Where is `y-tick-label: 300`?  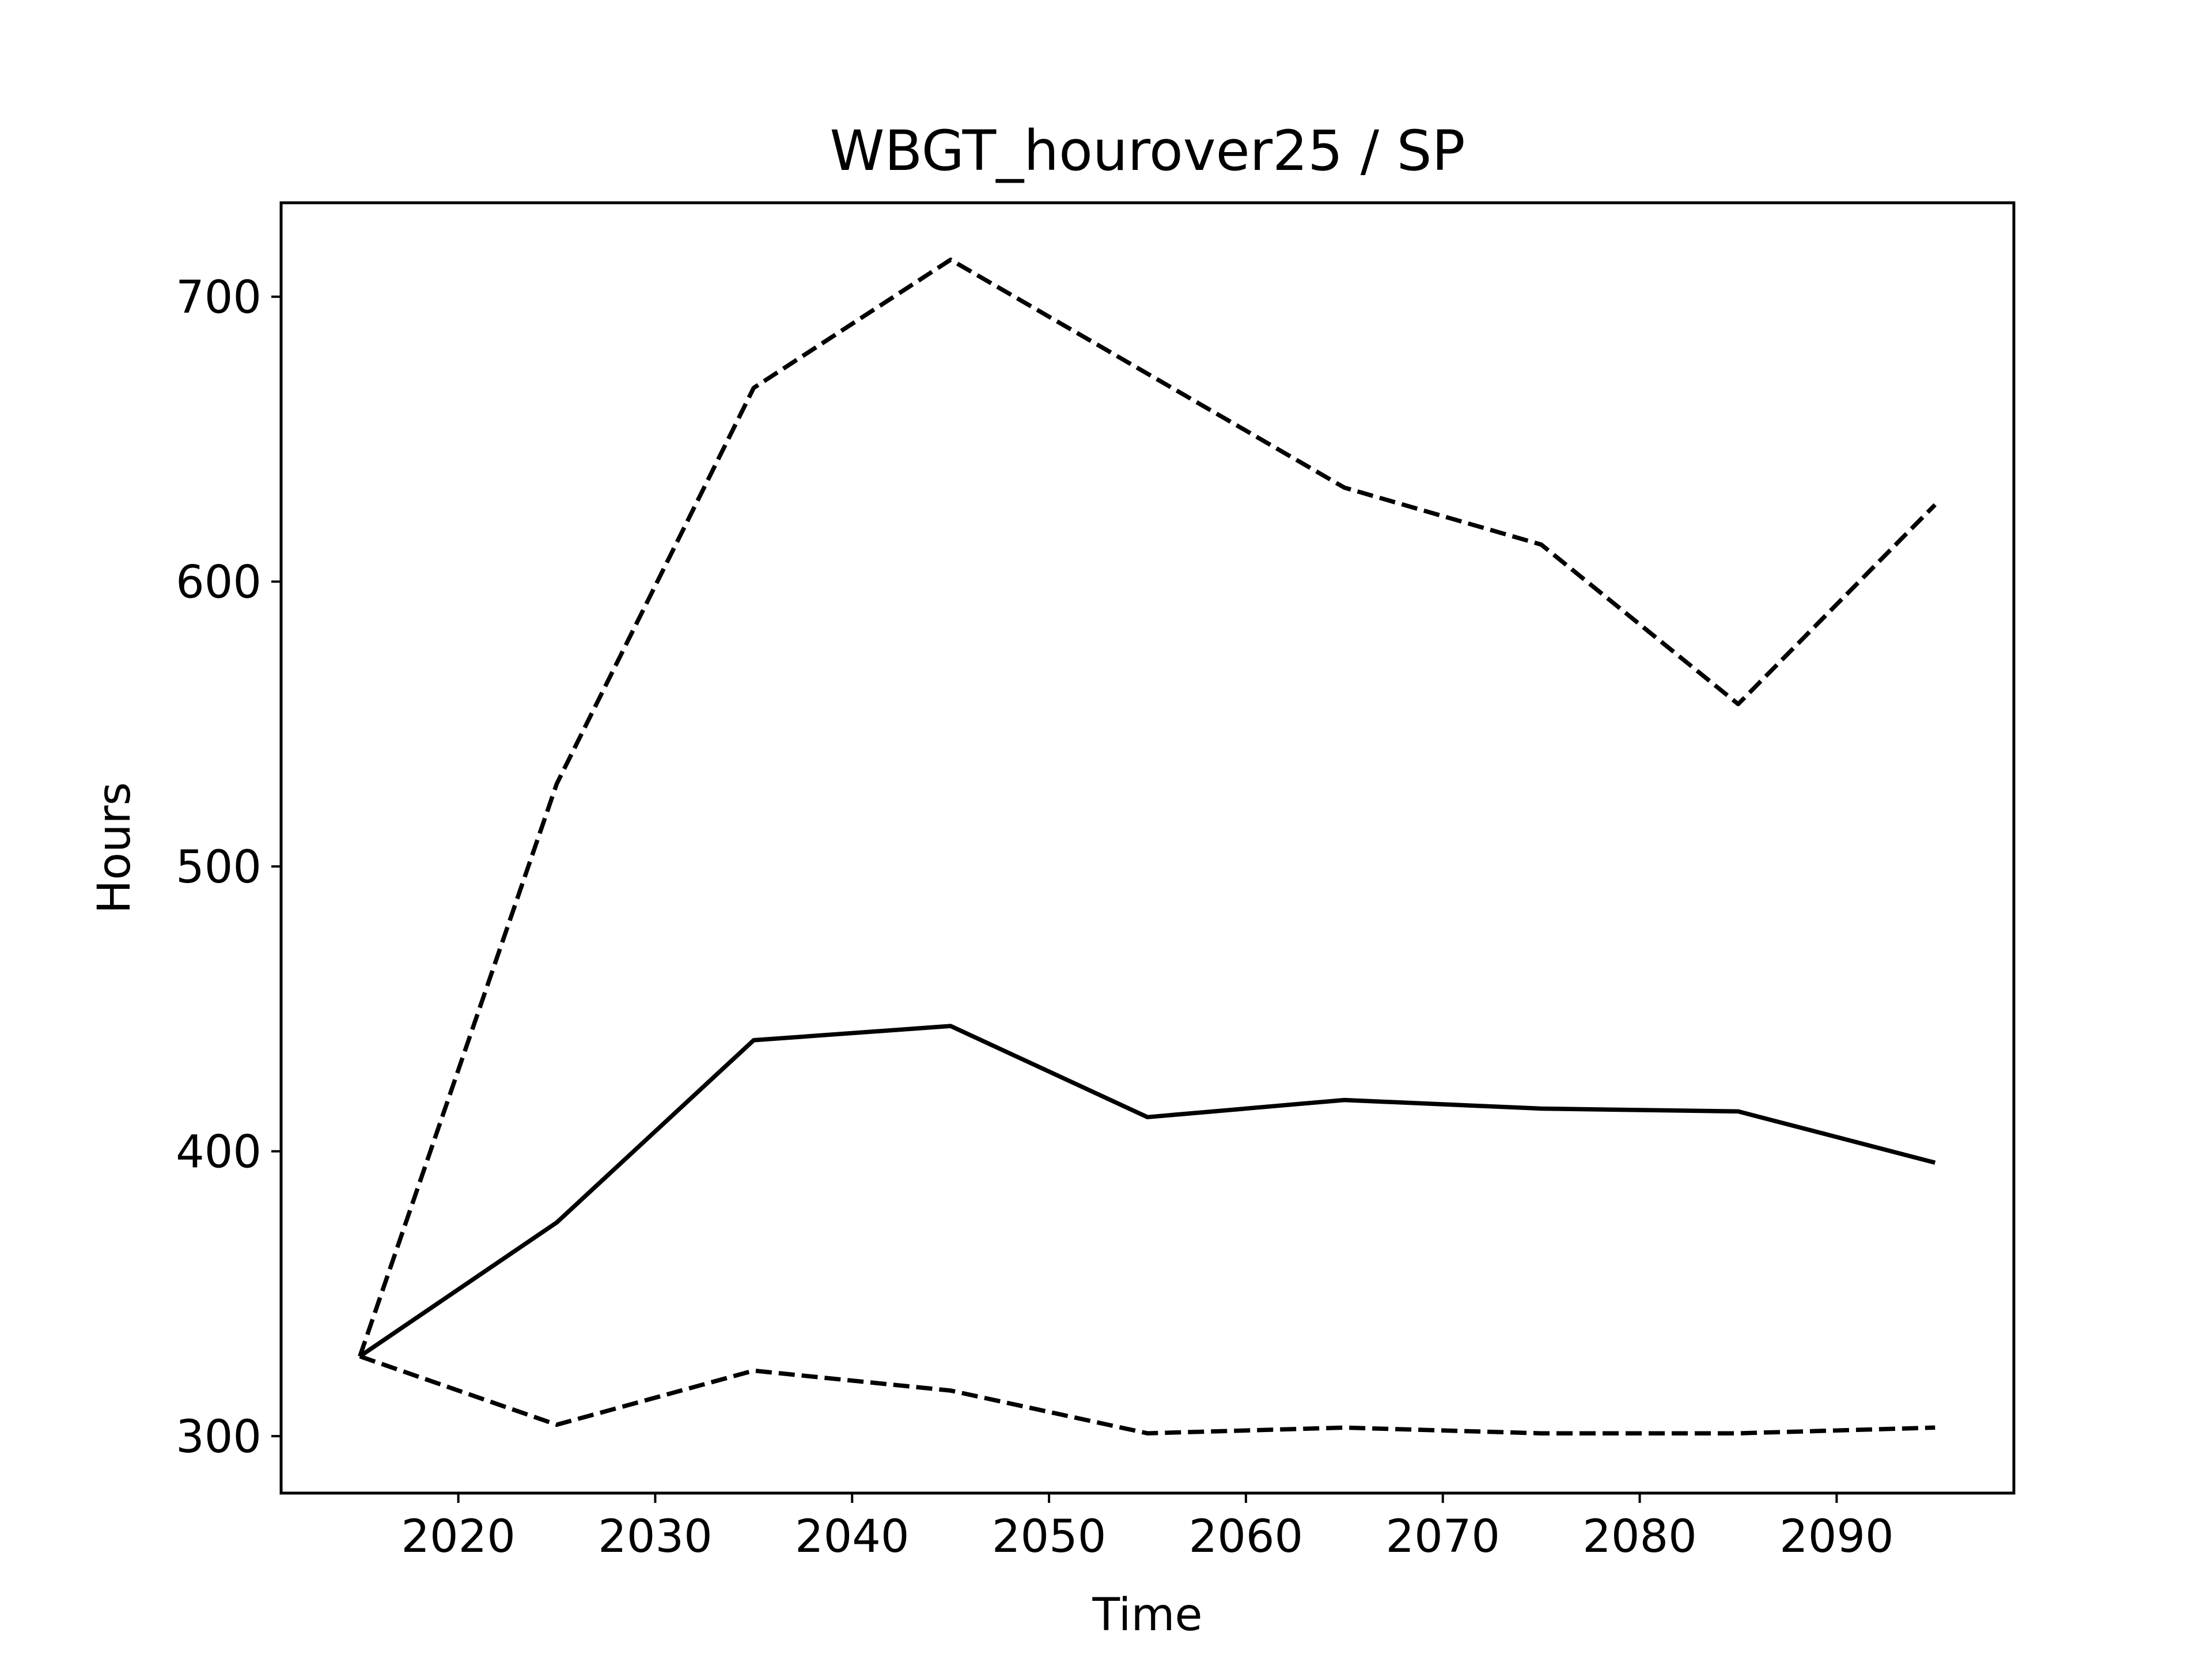
y-tick-label: 300 is located at coordinates (219, 1437).